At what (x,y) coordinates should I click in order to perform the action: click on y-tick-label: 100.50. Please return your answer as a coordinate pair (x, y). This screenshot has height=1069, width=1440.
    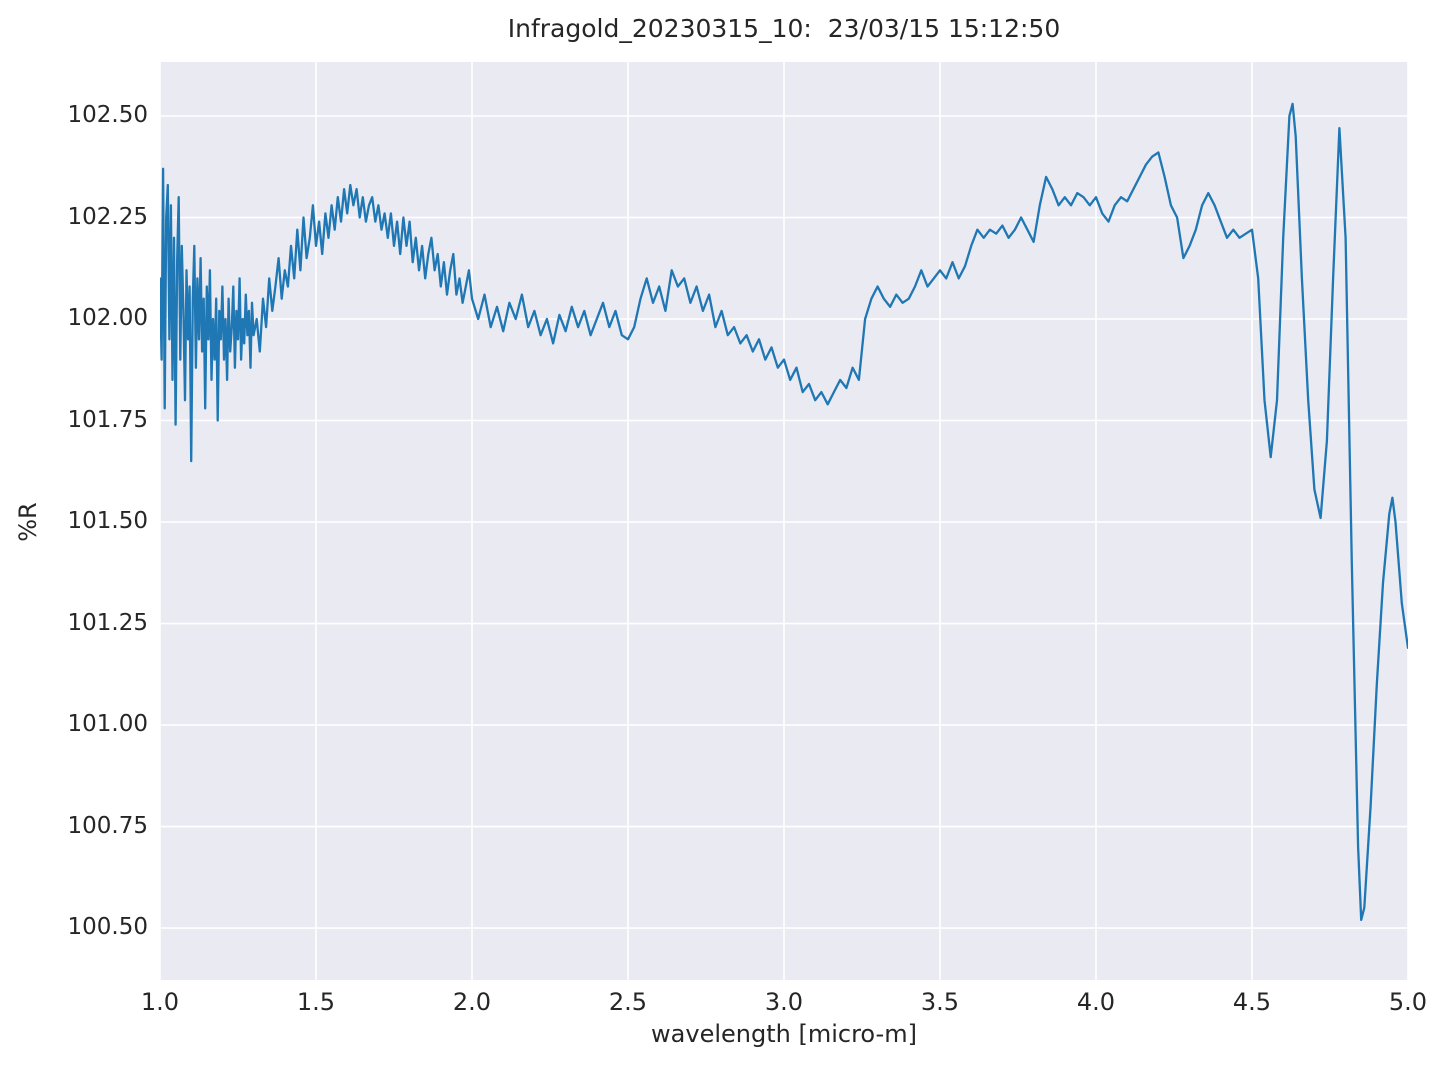
    Looking at the image, I should click on (107, 927).